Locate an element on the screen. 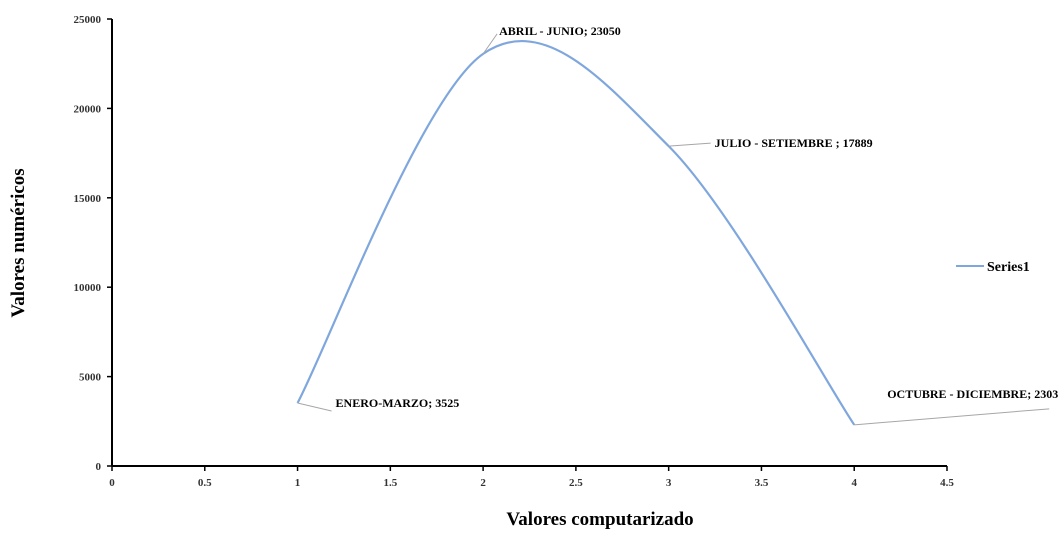  x-tick-label: 0 is located at coordinates (112, 483).